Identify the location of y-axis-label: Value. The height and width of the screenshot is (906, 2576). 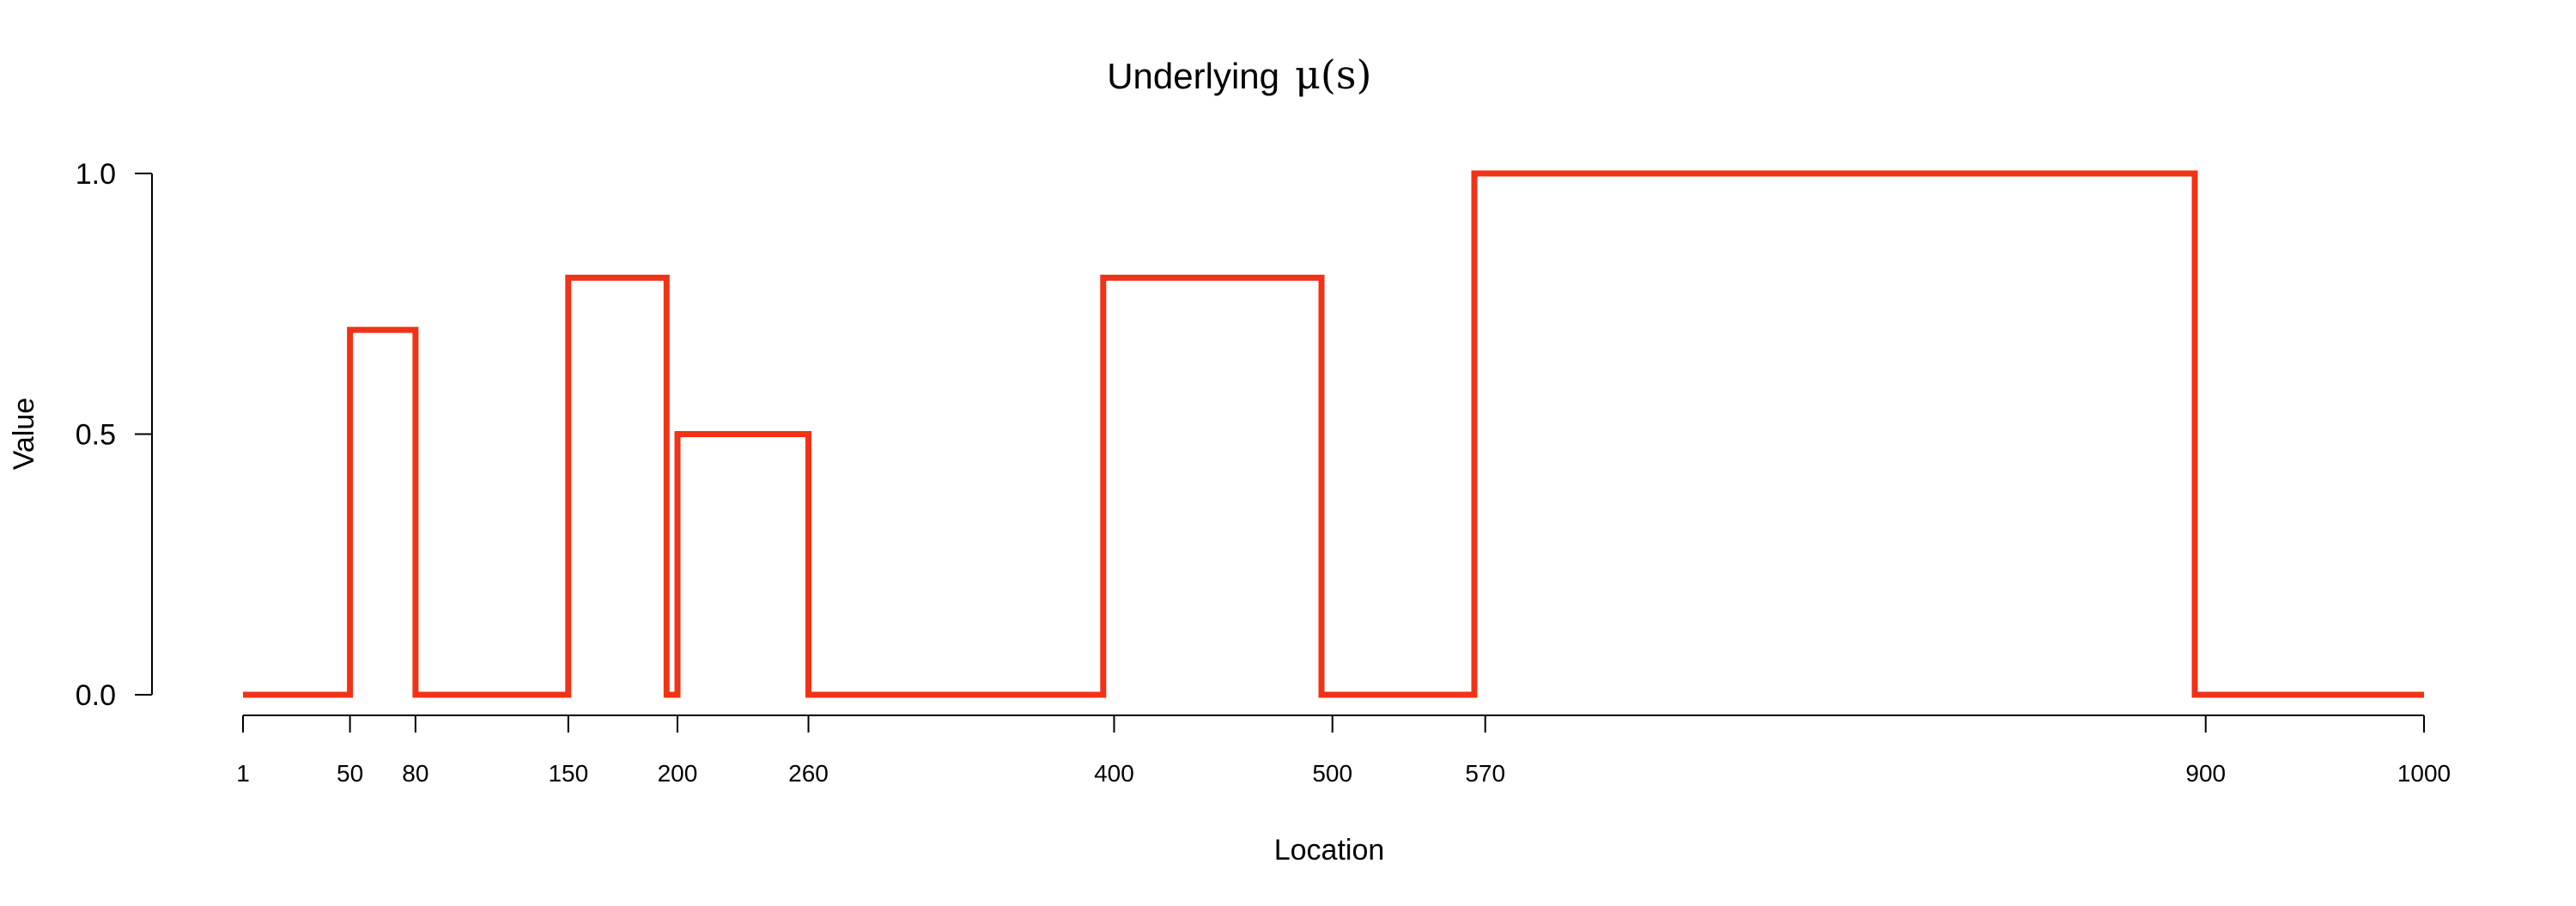
(24, 434).